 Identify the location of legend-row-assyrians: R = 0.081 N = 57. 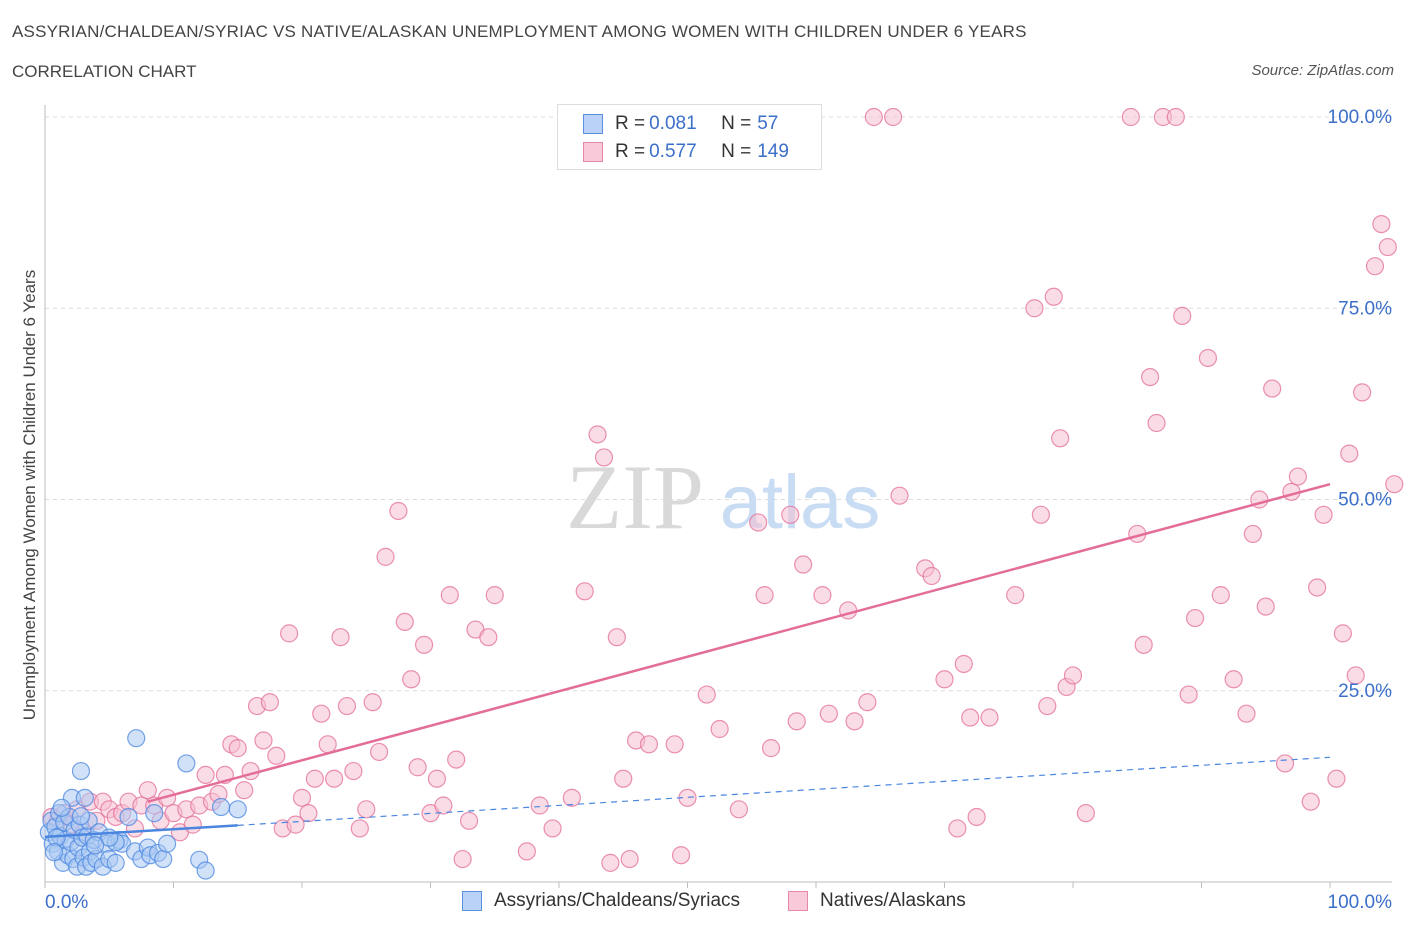
(680, 124).